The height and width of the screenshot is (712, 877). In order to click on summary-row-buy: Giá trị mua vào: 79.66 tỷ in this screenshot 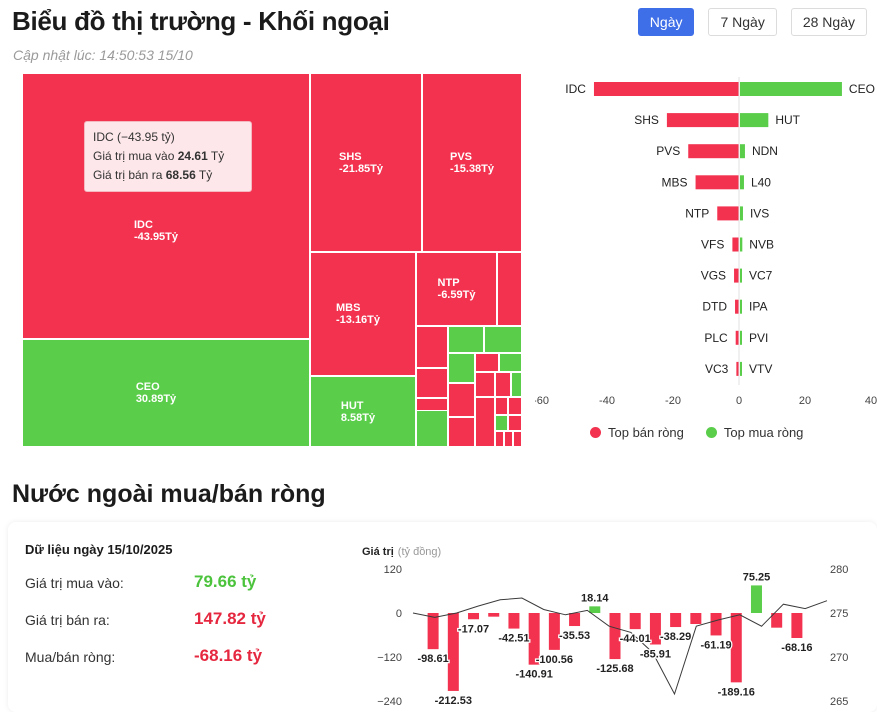, I will do `click(185, 589)`.